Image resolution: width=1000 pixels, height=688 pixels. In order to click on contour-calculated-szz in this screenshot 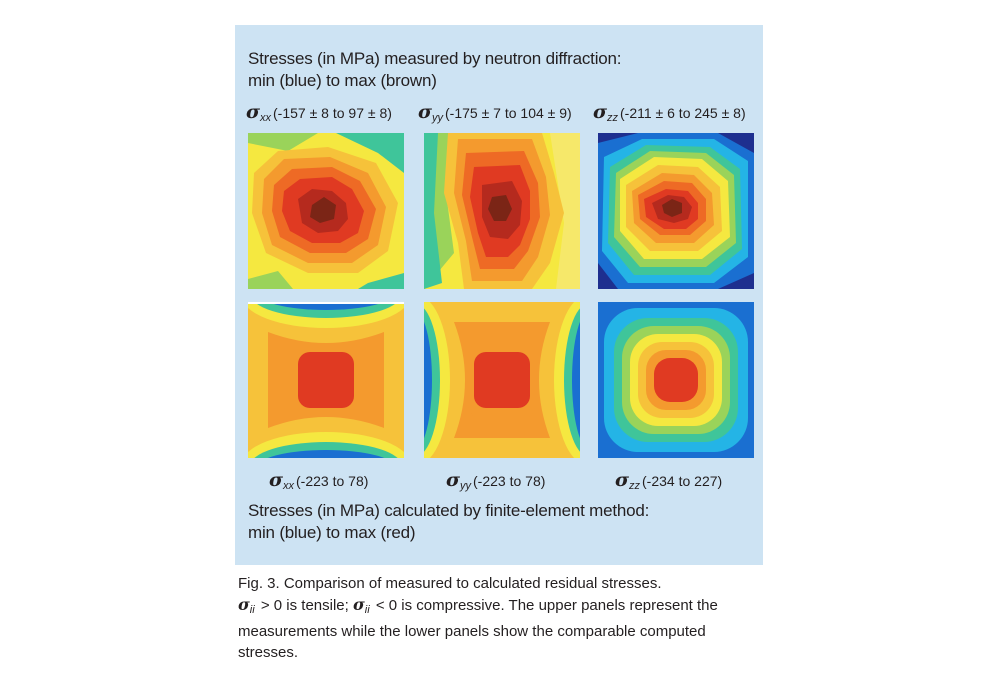, I will do `click(676, 380)`.